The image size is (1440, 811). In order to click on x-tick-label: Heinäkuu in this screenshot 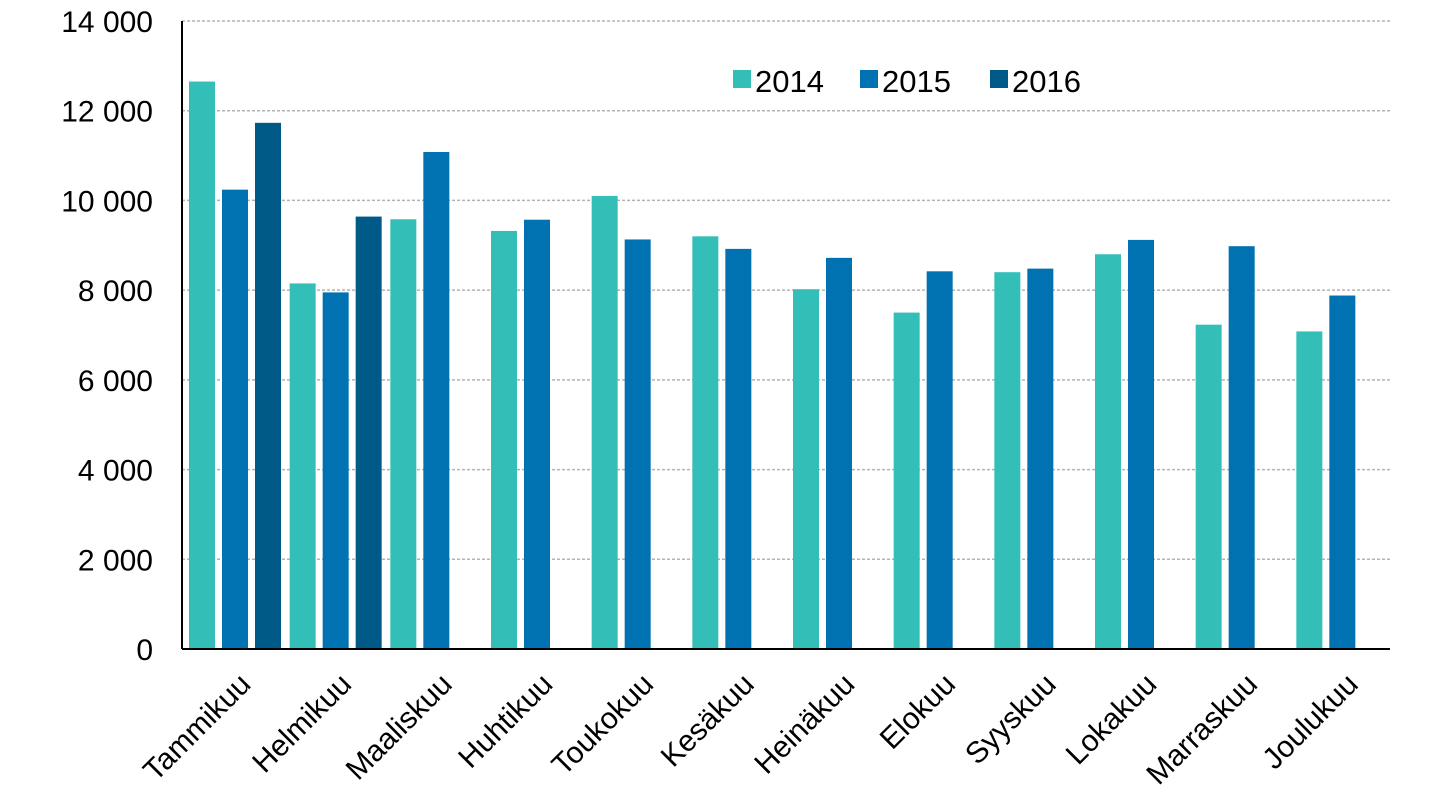, I will do `click(804, 724)`.